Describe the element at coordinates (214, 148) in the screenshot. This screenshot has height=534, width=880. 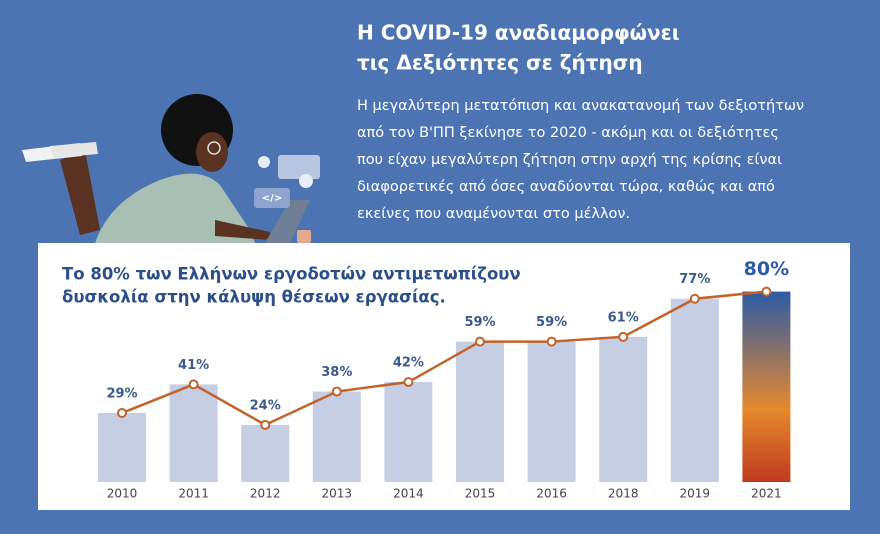
I see `glasses` at that location.